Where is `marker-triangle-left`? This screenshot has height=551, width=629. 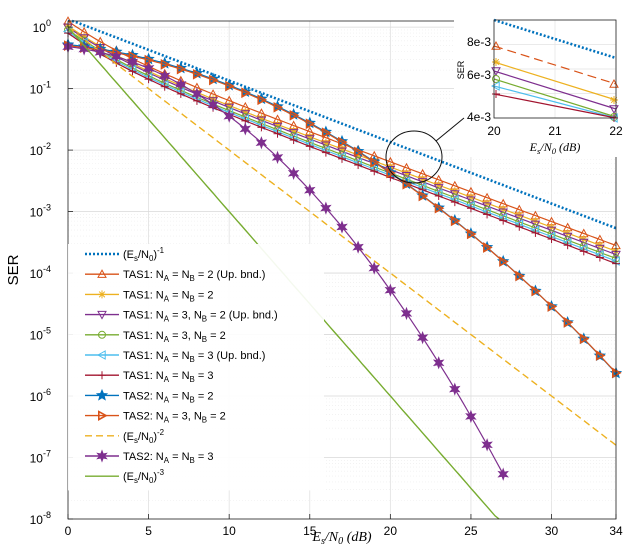 marker-triangle-left is located at coordinates (101, 355).